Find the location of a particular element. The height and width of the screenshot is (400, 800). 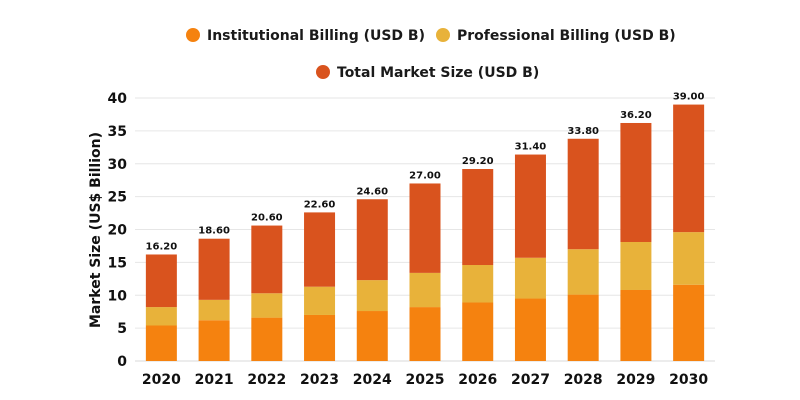

y-axis: 0 5 10 15 20 25 30 35 40 is located at coordinates (118, 230).